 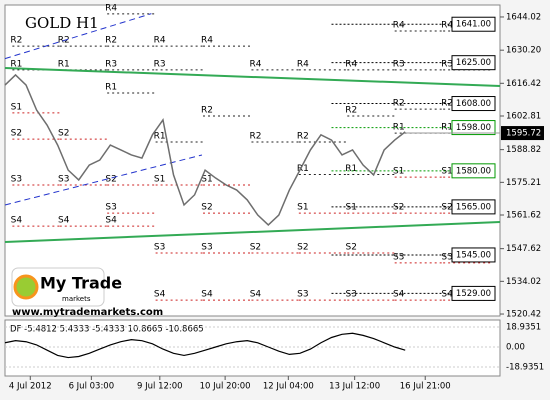 What do you see at coordinates (523, 327) in the screenshot?
I see `indicator-tick-label: 18.9351` at bounding box center [523, 327].